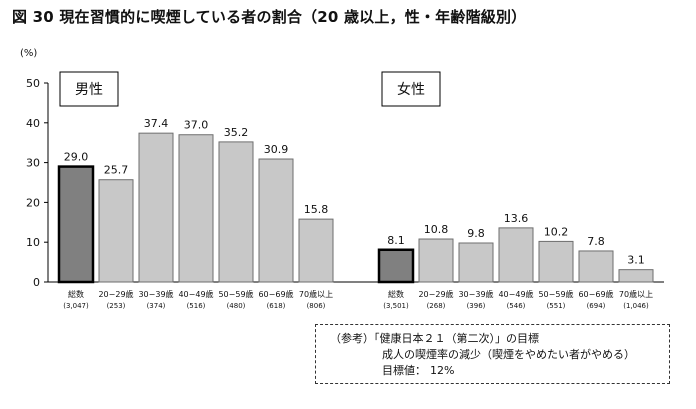  I want to click on data-label: 3.1, so click(636, 260).